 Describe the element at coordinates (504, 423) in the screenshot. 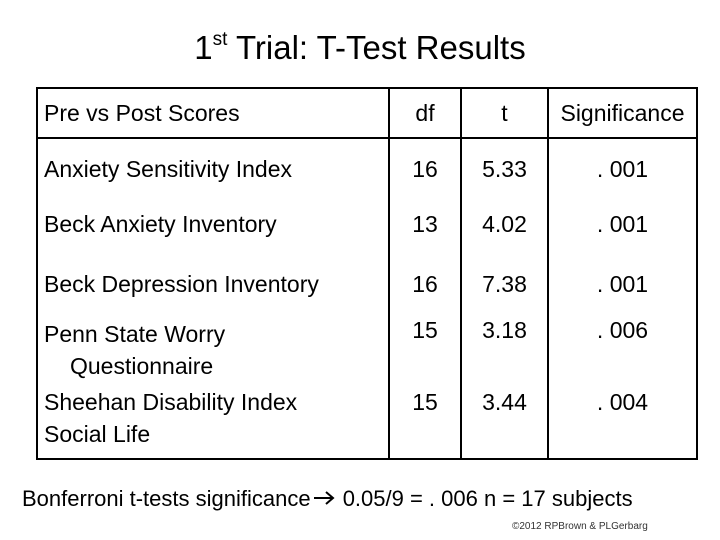

I see `t-value: 3.44` at that location.